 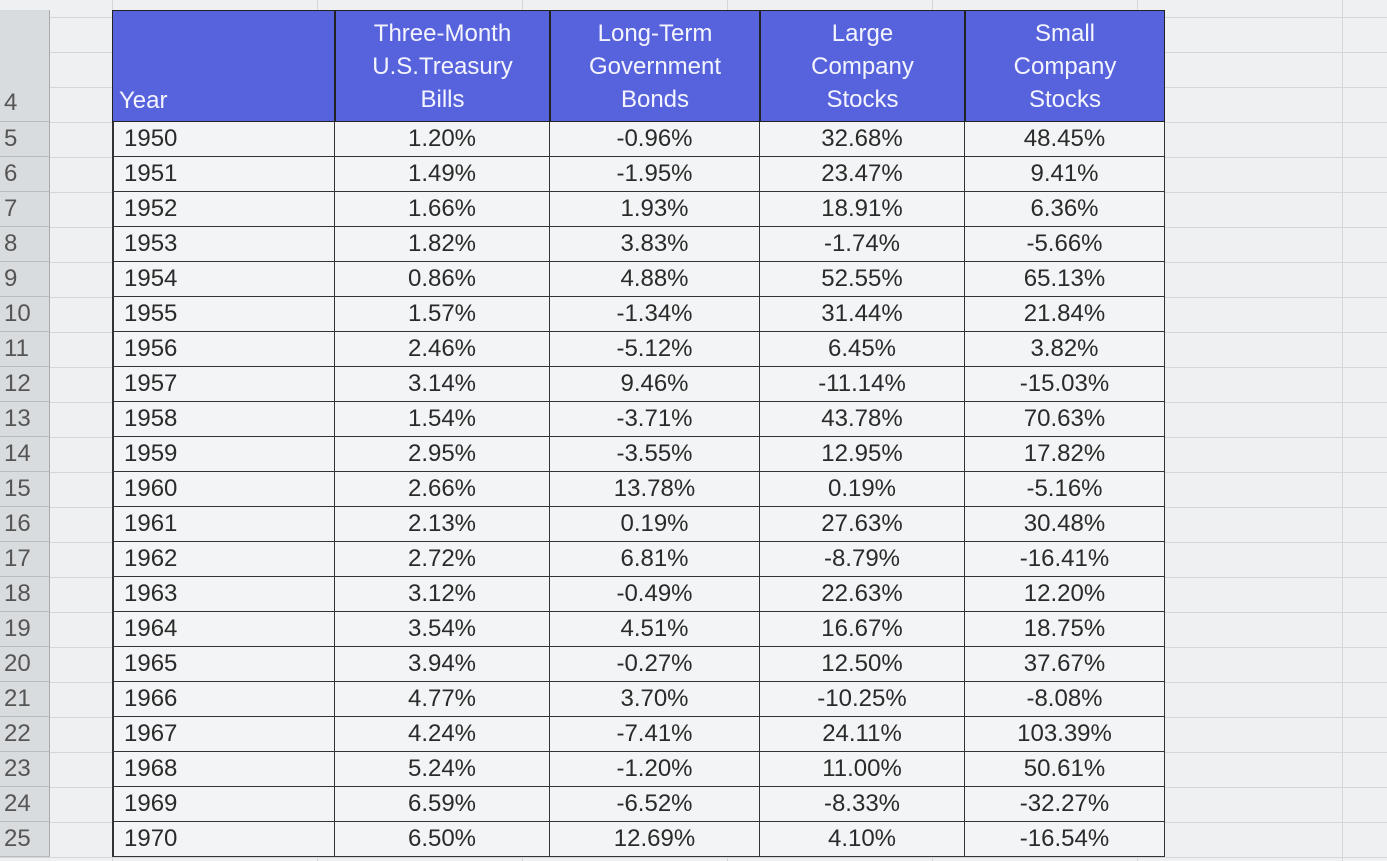 I want to click on return-cell: 3.94%, so click(x=442, y=664).